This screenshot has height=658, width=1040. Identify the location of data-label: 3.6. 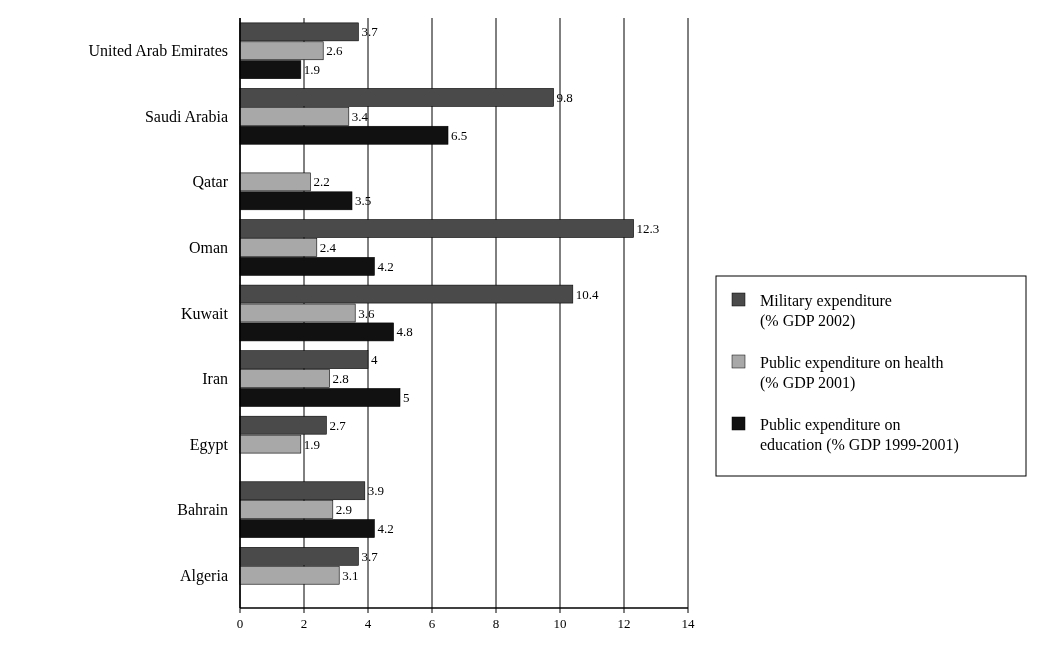
(366, 313).